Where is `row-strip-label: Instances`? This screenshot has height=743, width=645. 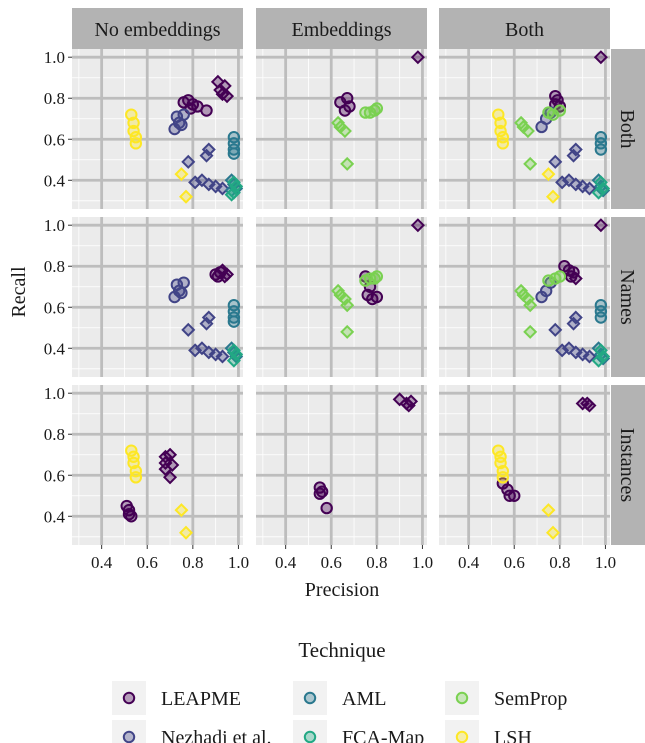
row-strip-label: Instances is located at coordinates (627, 465).